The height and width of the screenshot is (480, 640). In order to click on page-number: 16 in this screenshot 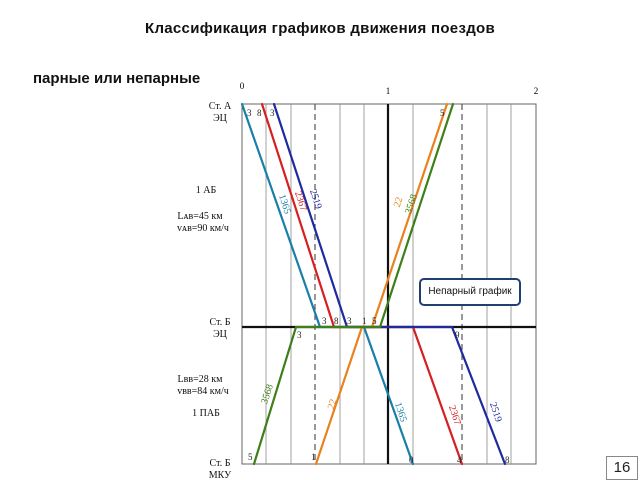, I will do `click(622, 468)`.